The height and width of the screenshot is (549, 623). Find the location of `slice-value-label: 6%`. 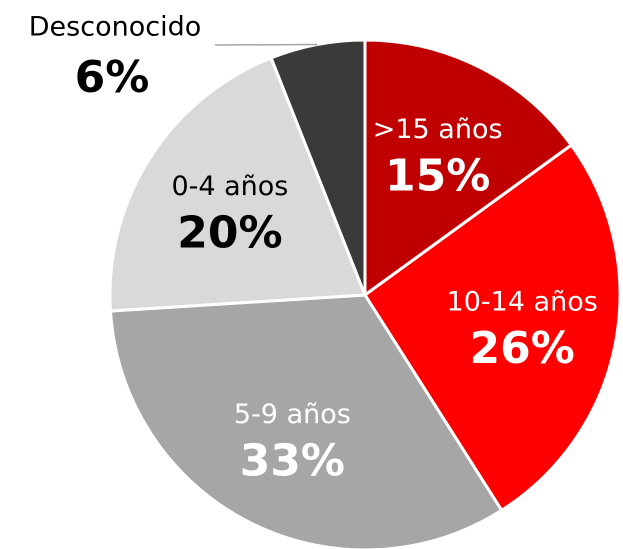

slice-value-label: 6% is located at coordinates (112, 77).